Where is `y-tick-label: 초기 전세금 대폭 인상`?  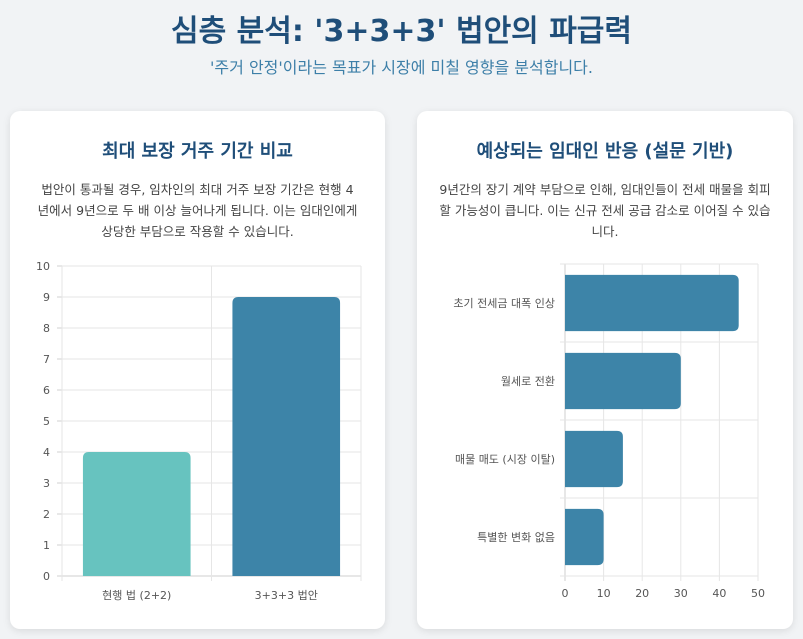
y-tick-label: 초기 전세금 대폭 인상 is located at coordinates (504, 303).